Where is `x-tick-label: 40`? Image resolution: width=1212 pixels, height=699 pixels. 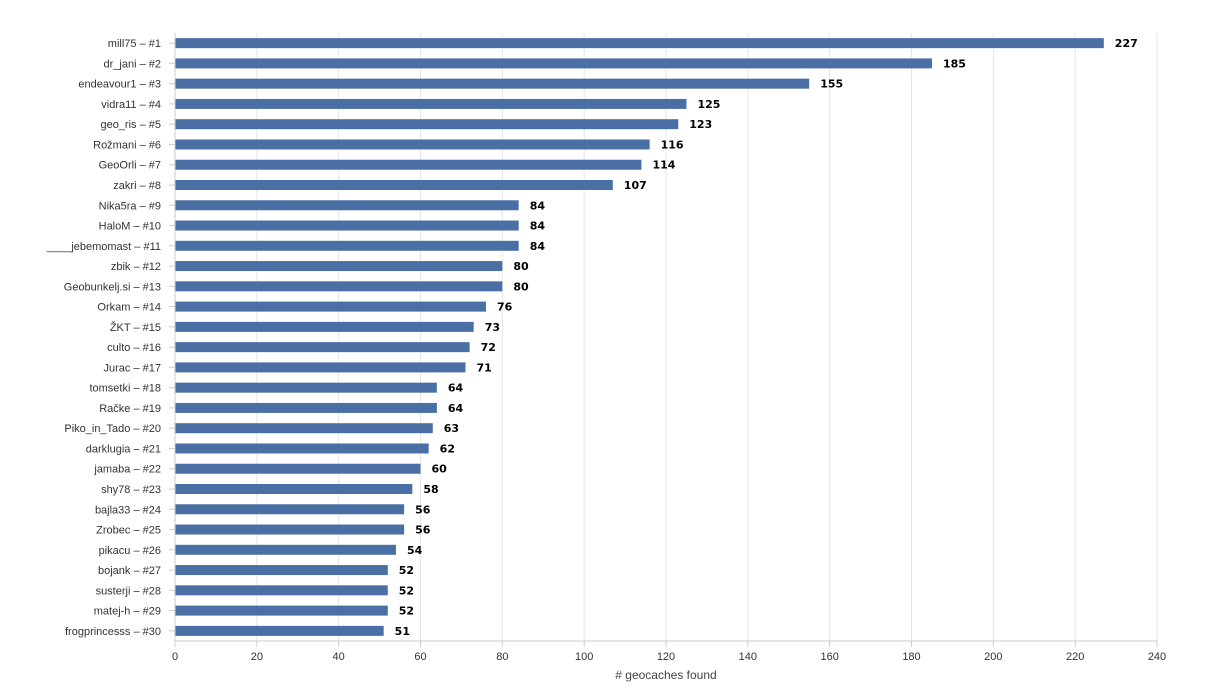 x-tick-label: 40 is located at coordinates (339, 657).